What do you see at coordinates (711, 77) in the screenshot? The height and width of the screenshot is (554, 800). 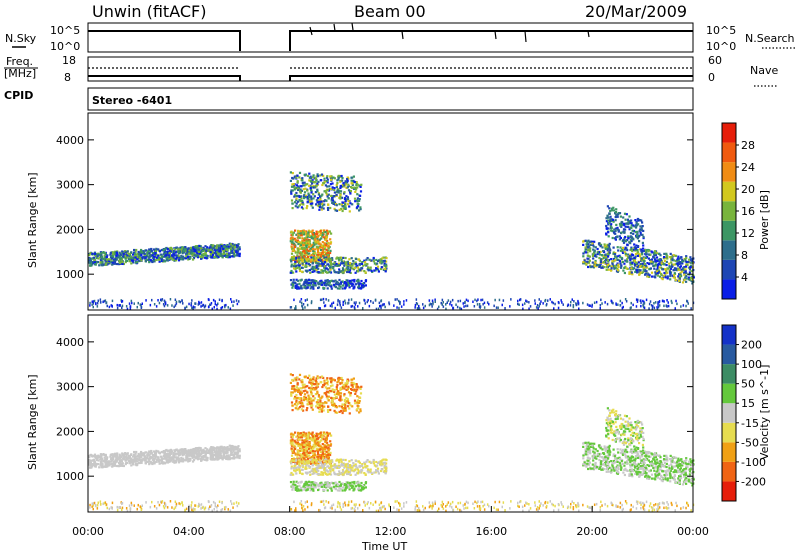 I see `nave-tick-bottom: 0` at bounding box center [711, 77].